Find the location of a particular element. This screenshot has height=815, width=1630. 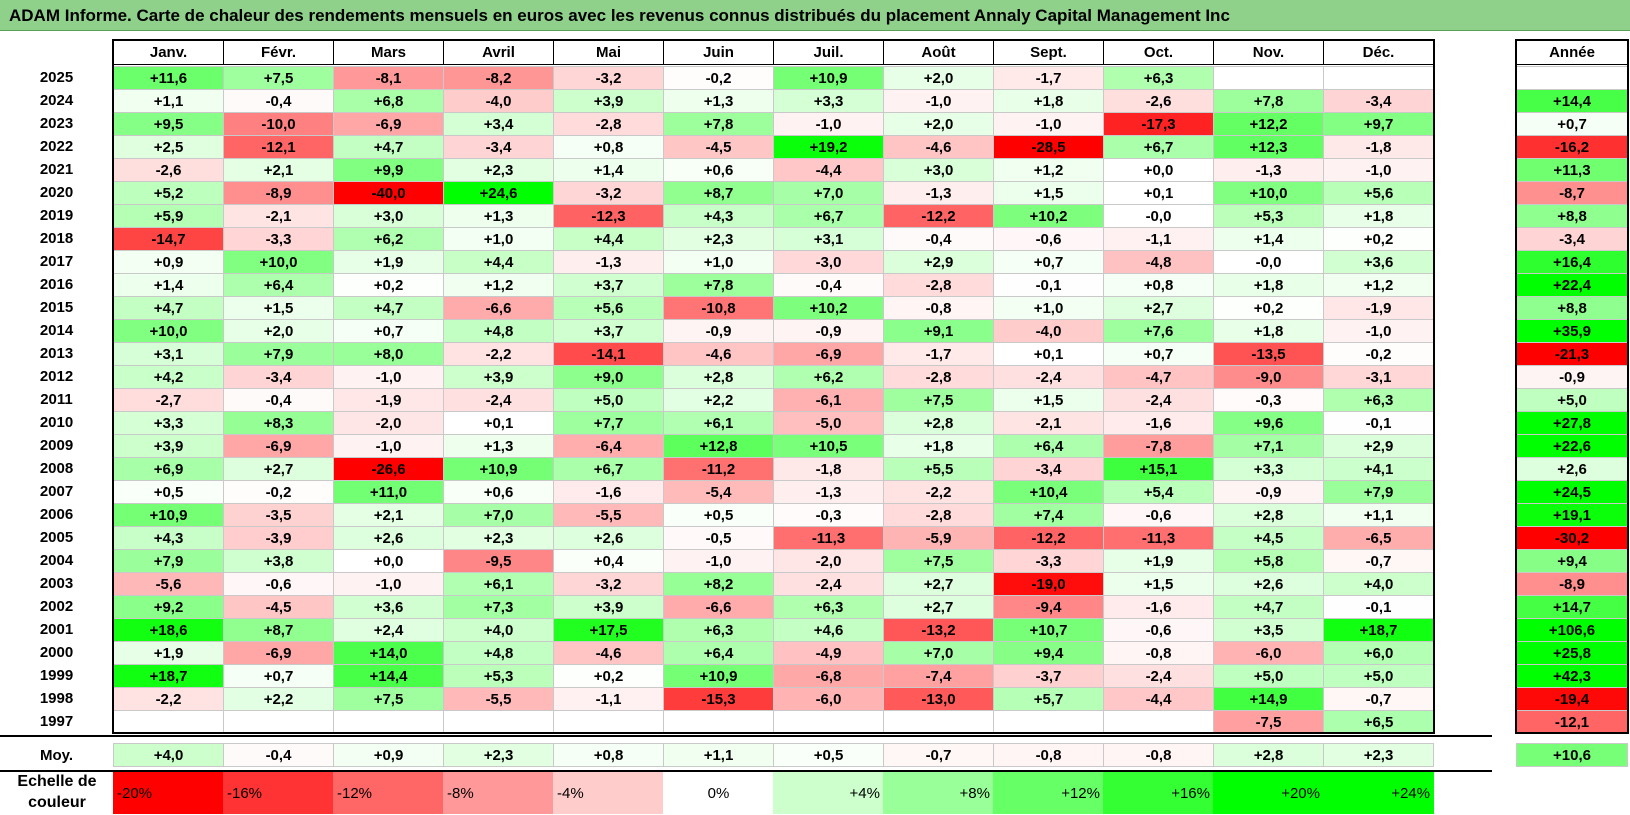

heatmap-cell: -6,1 is located at coordinates (828, 400).